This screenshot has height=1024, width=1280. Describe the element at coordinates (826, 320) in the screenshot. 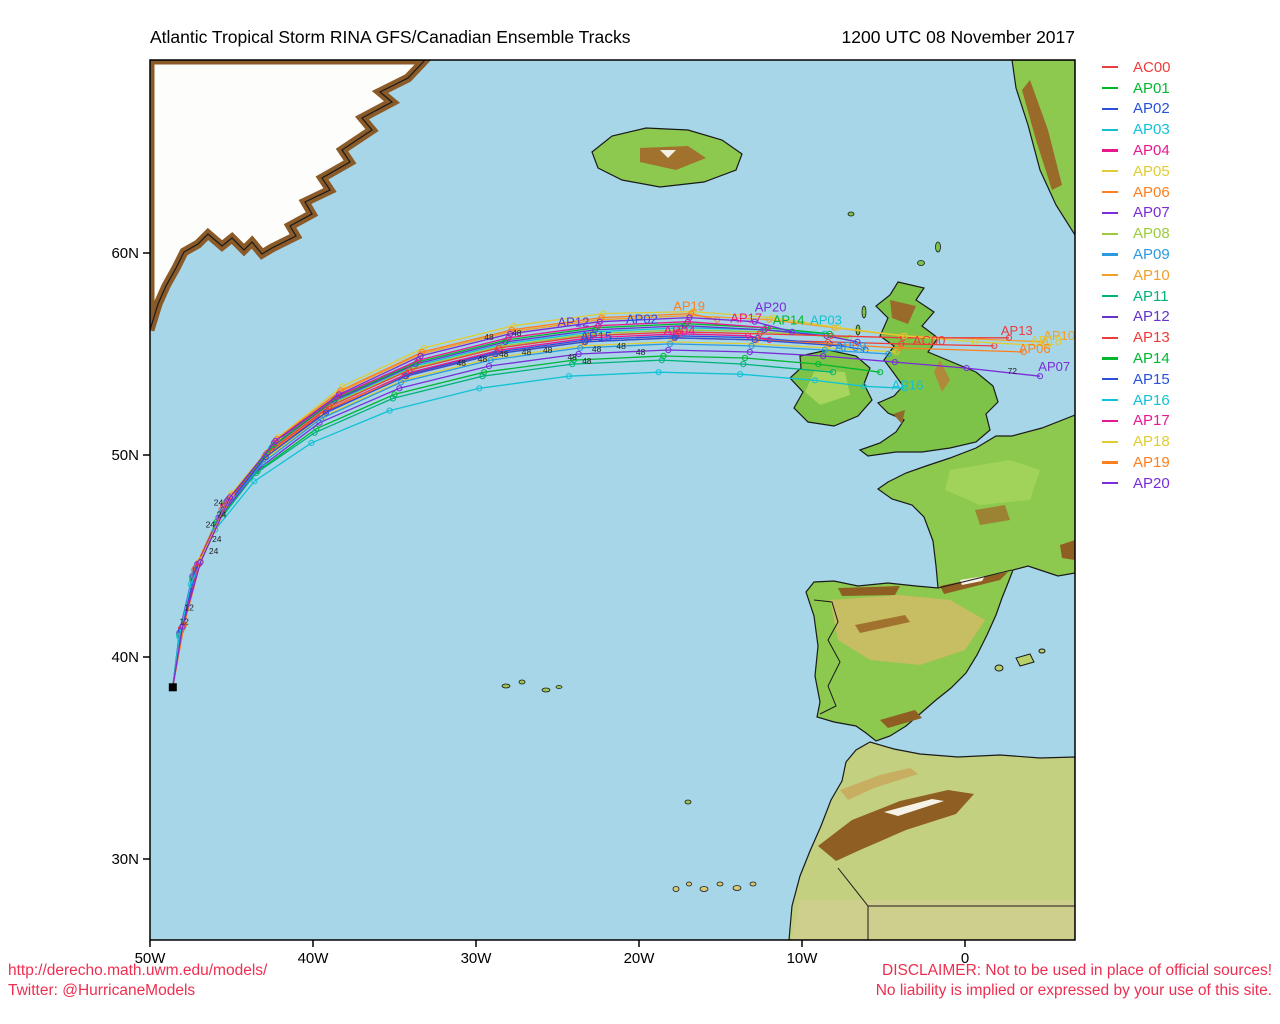

I see `track-label-AP03: AP03` at that location.